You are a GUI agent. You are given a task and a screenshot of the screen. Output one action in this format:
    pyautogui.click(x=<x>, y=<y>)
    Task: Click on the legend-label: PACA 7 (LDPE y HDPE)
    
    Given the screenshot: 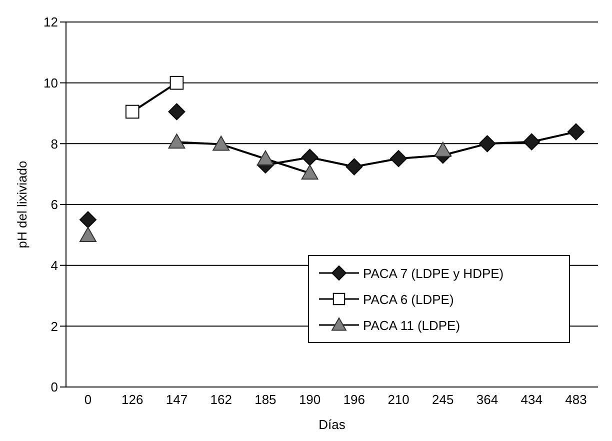 What is the action you would take?
    pyautogui.click(x=433, y=273)
    